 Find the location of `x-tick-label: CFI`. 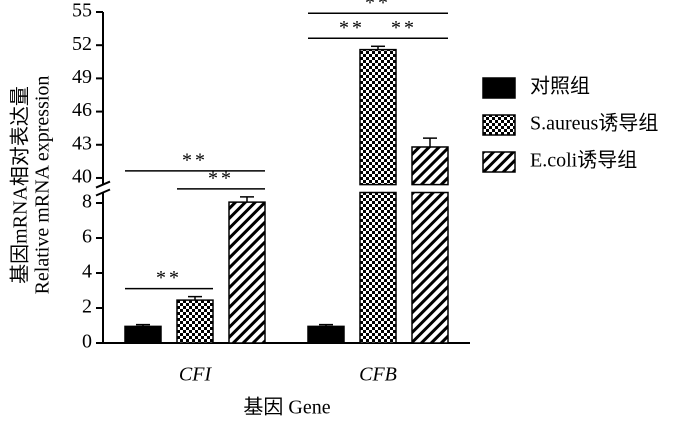

x-tick-label: CFI is located at coordinates (196, 375).